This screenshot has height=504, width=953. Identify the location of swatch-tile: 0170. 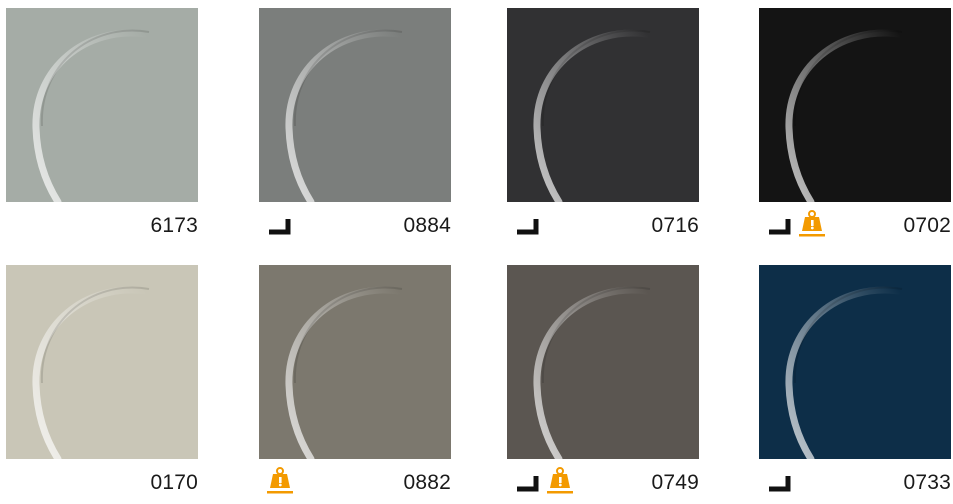
(102, 382).